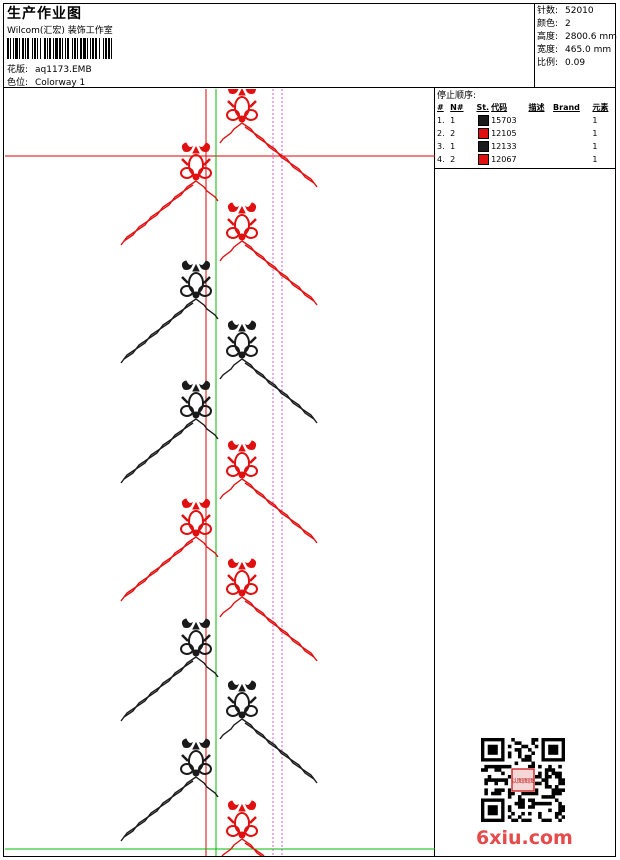 This screenshot has width=620, height=860. I want to click on qr-code-icon: 以图图图, so click(523, 780).